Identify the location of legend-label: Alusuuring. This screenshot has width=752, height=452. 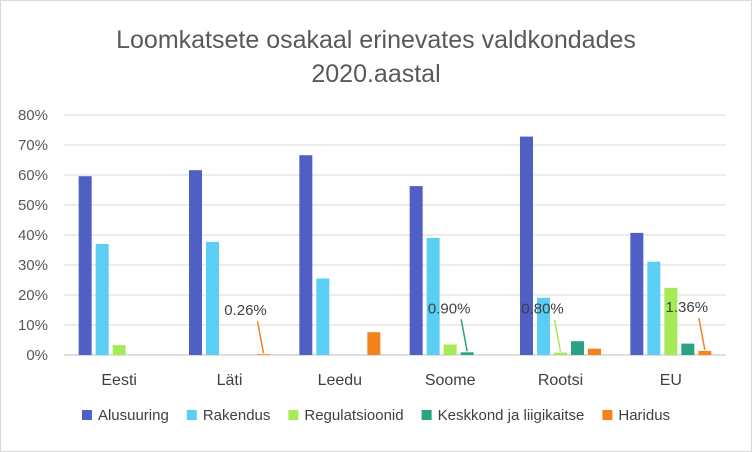
(133, 415).